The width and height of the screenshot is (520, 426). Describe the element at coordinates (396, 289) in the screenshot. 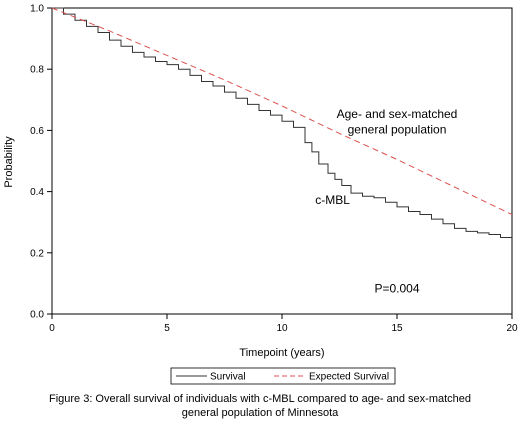

I see `annotation-label: P=0.004` at that location.